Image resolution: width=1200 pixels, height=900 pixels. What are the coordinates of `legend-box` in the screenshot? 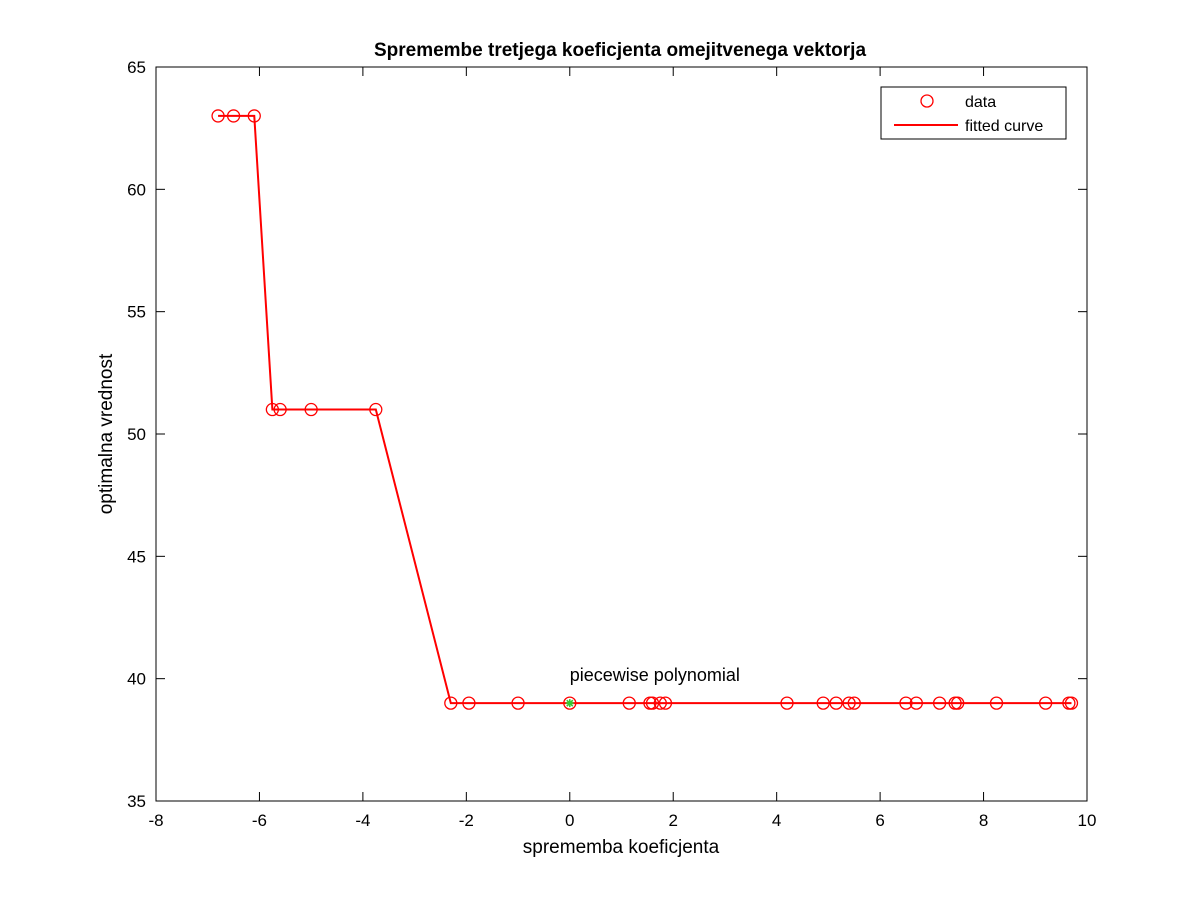 It's located at (973, 113).